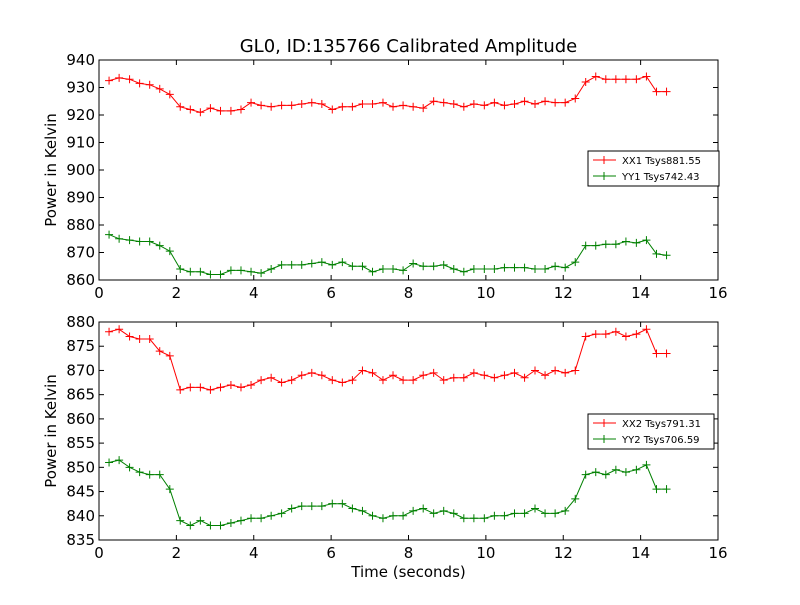  I want to click on y-tick-label: 940, so click(80, 60).